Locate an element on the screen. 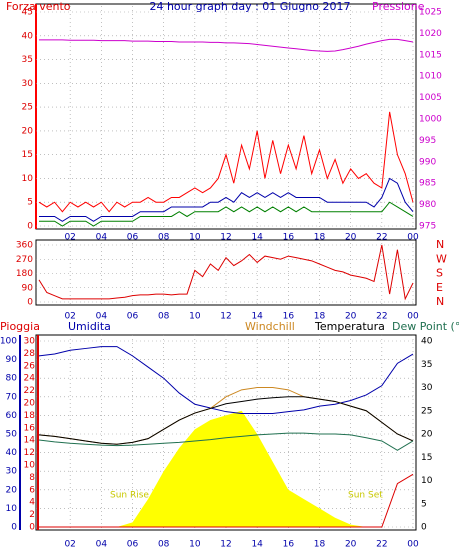 The image size is (459, 555). y2-tick-label: 980 is located at coordinates (427, 205).